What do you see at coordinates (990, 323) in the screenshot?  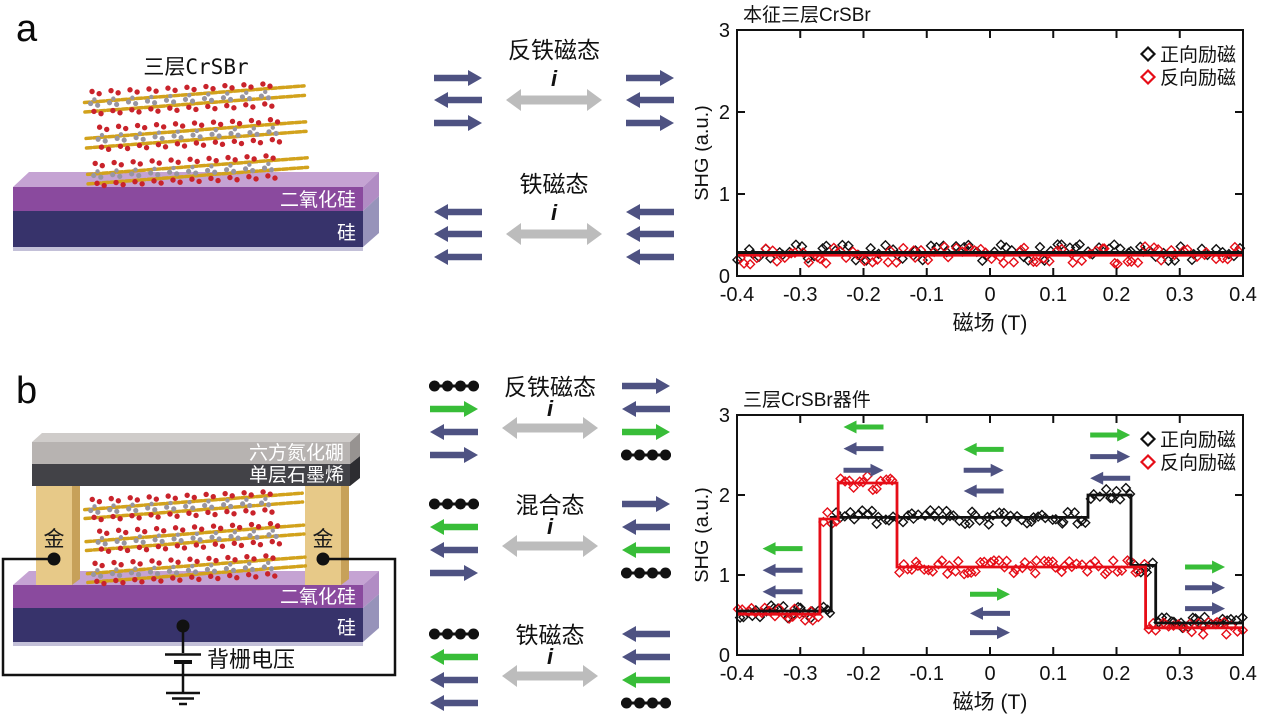 I see `x-axis-label: 磁场 (T)` at bounding box center [990, 323].